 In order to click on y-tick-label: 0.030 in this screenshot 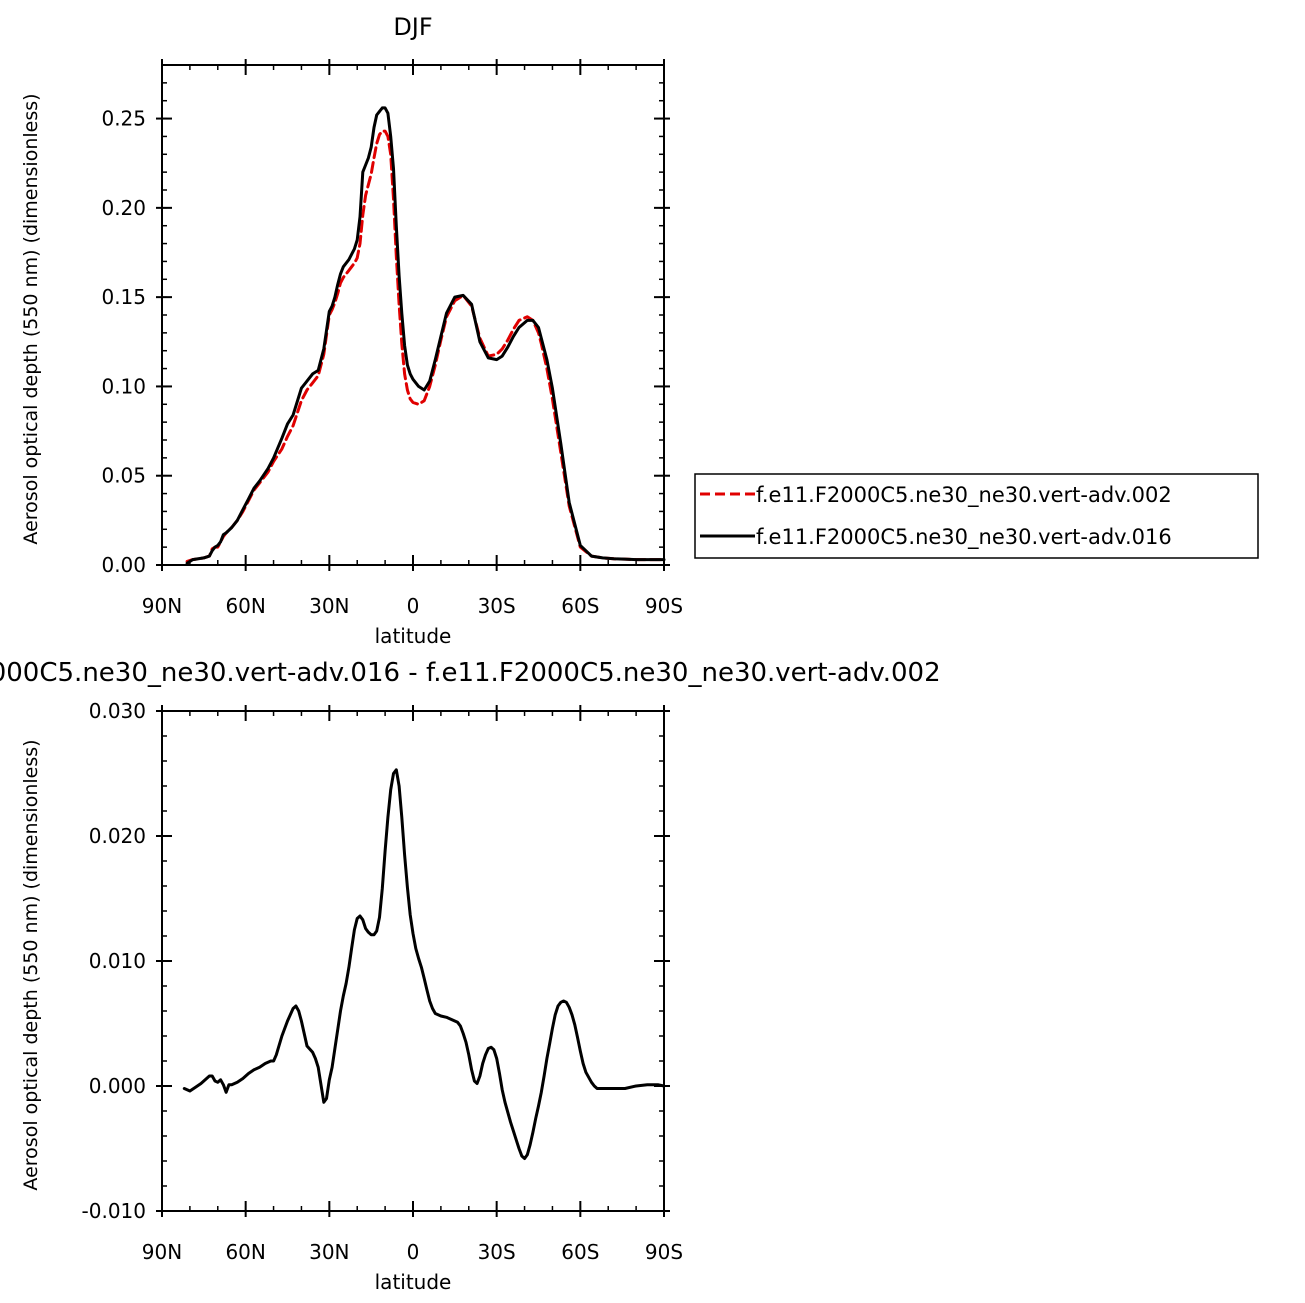, I will do `click(117, 711)`.